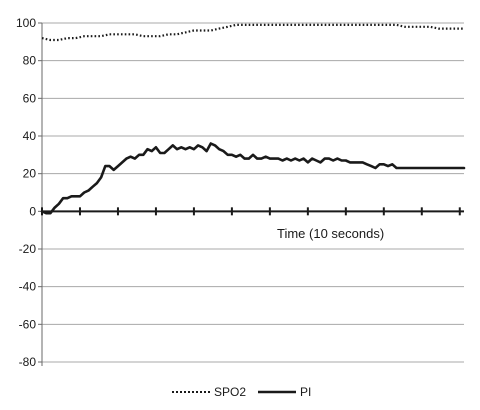 The width and height of the screenshot is (480, 410). What do you see at coordinates (230, 392) in the screenshot?
I see `legend-label-spo2: SPO2` at bounding box center [230, 392].